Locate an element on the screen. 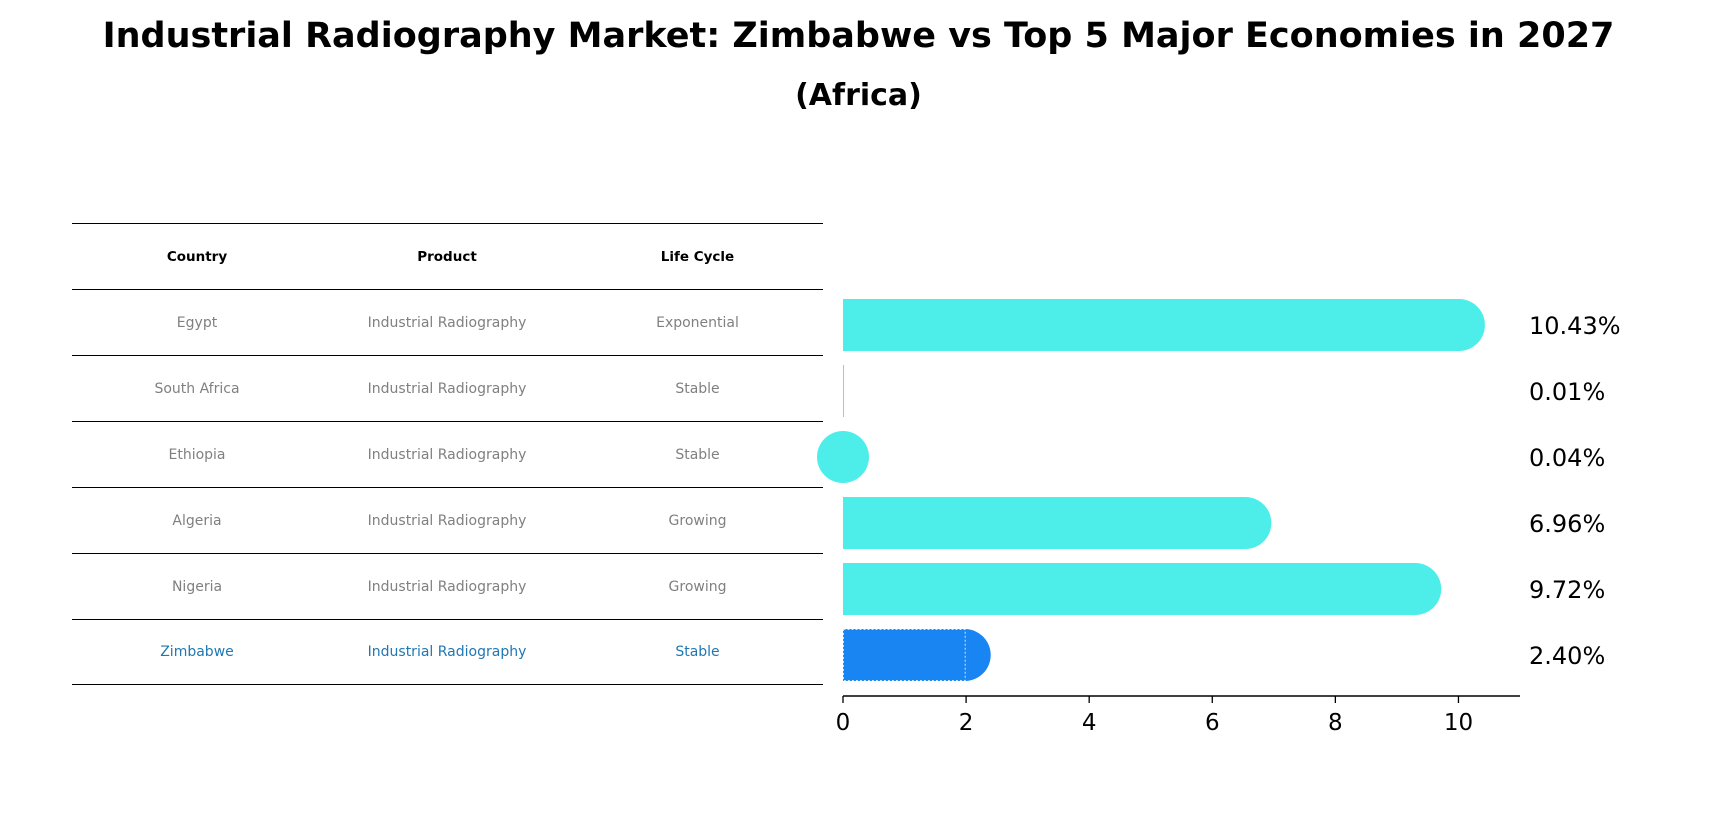 Image resolution: width=1717 pixels, height=823 pixels. bar-egypt is located at coordinates (1151, 325).